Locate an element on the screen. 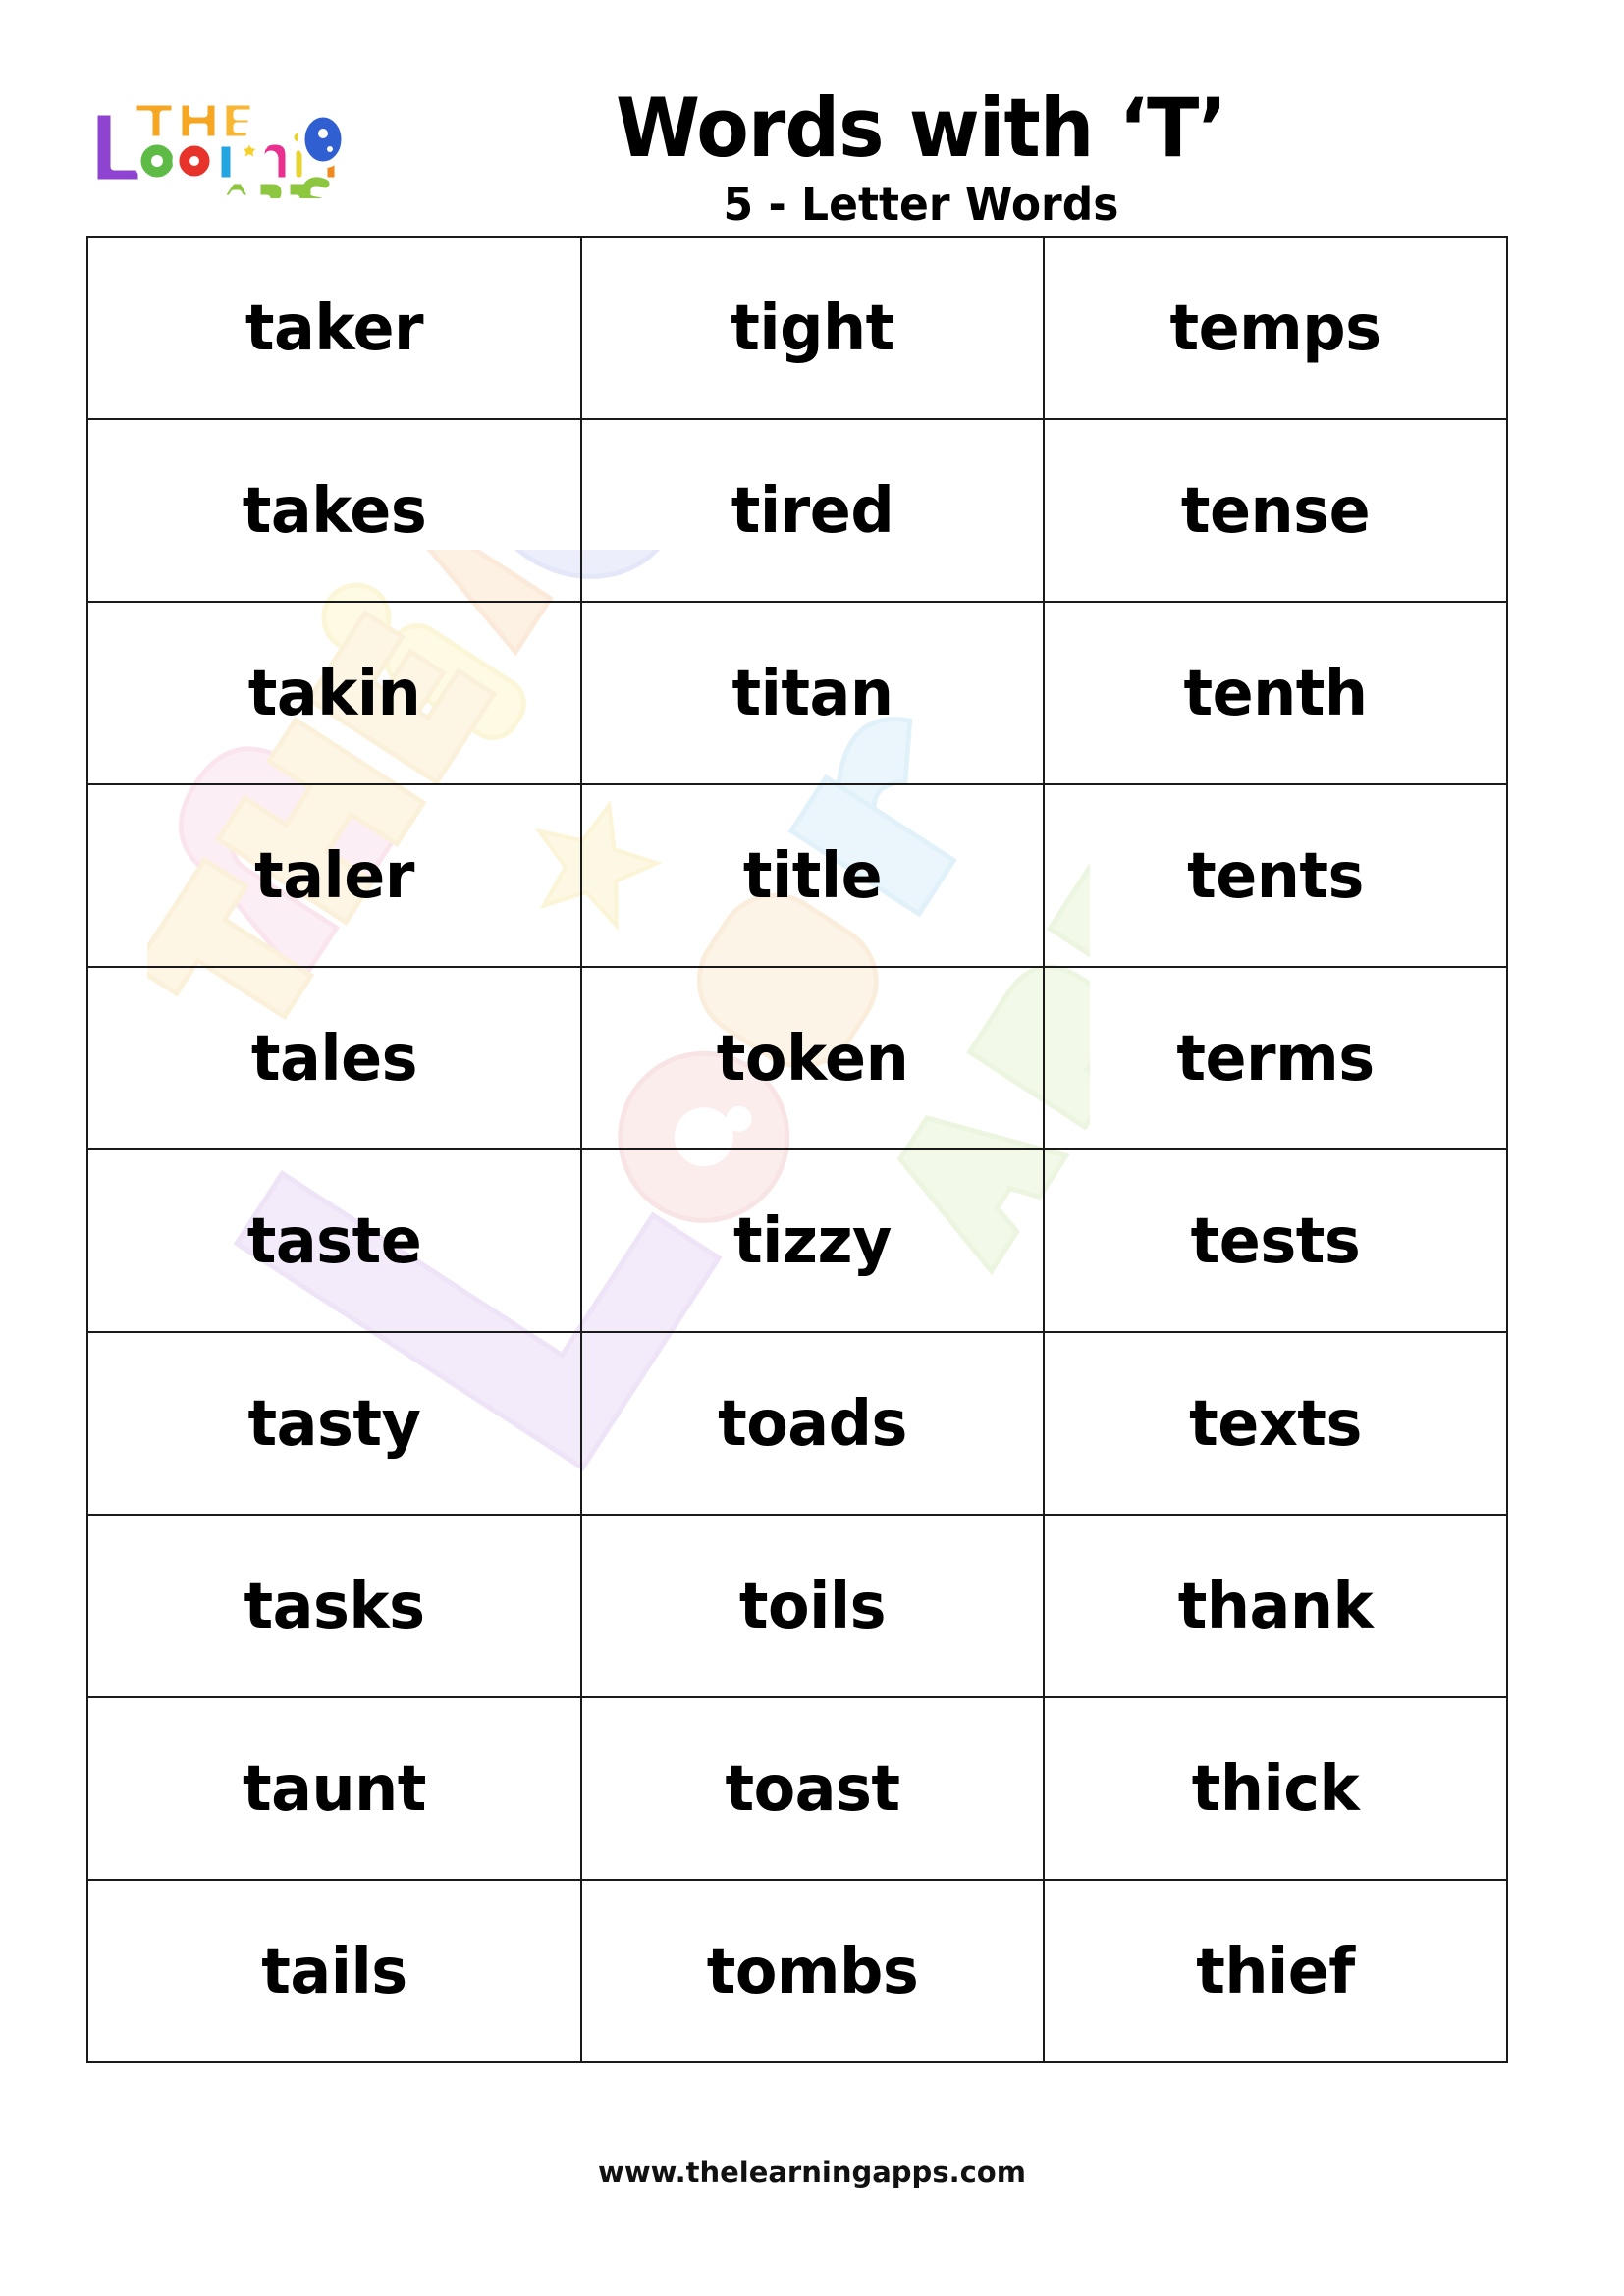  word-cell: tasty is located at coordinates (334, 1423).